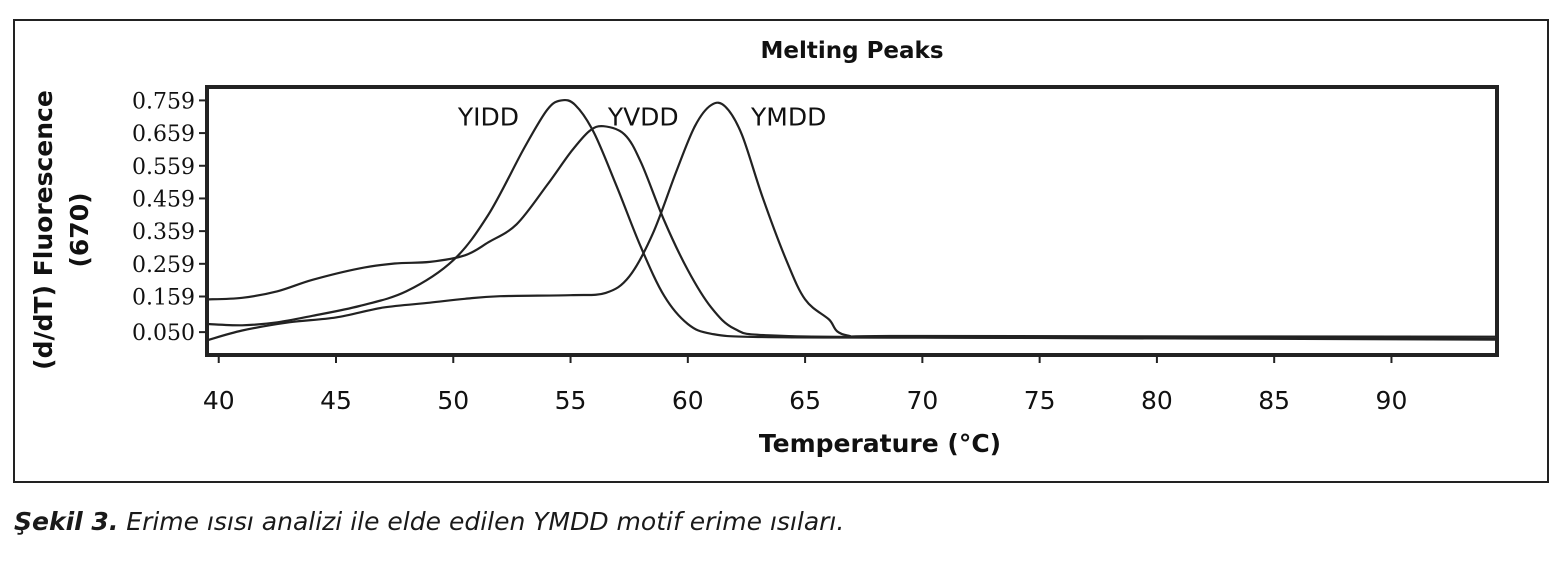  I want to click on x-tick-label: 75, so click(1040, 400).